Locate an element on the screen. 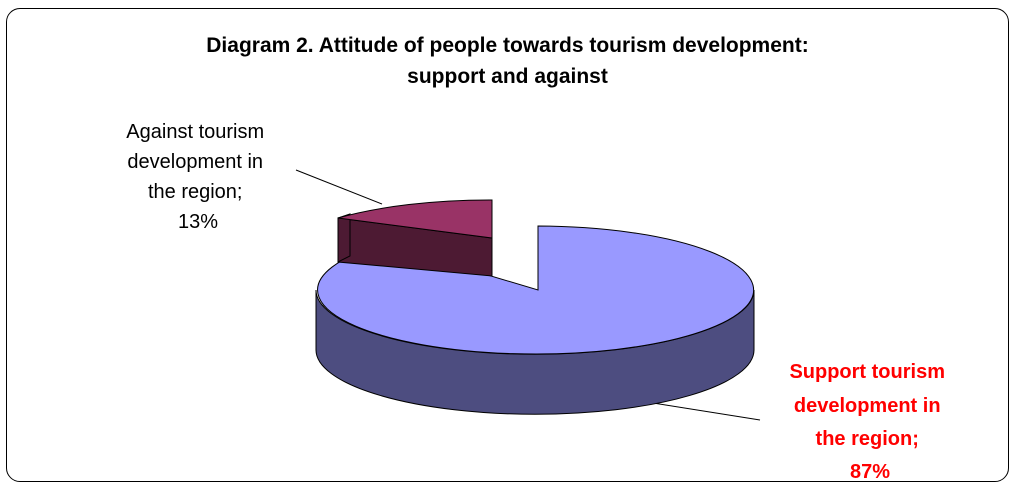  data-label-against-line-4: 13% is located at coordinates (198, 222).